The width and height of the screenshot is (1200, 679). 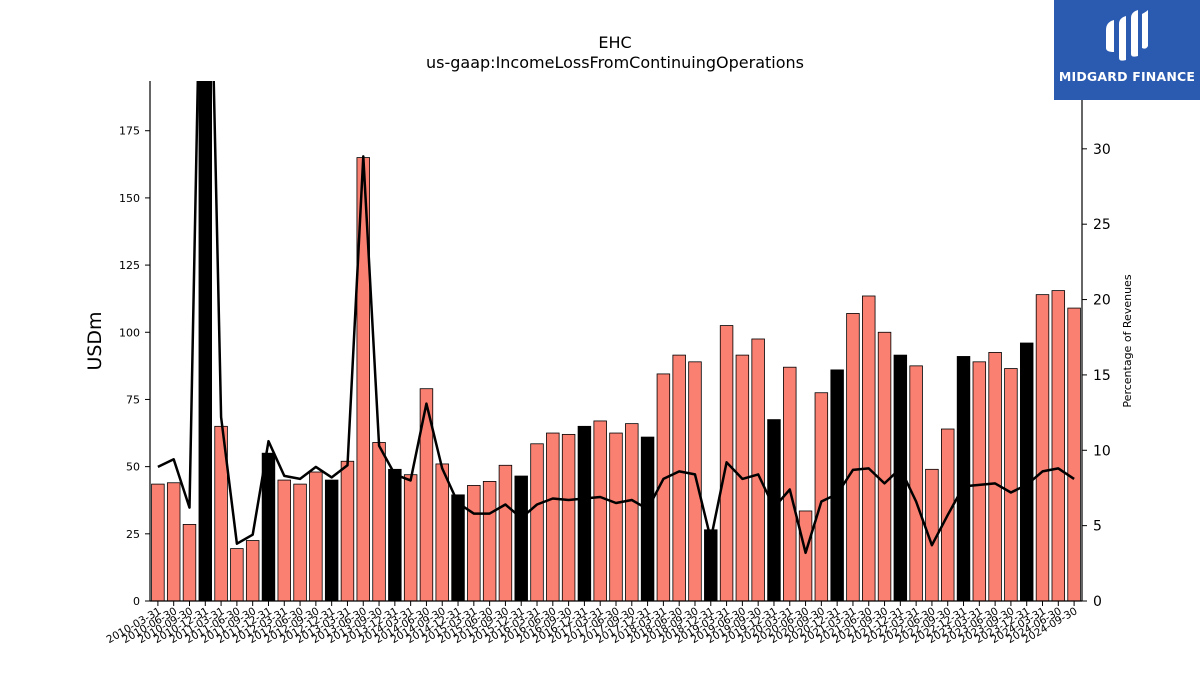 I want to click on y2-axis-label: Percentage of Revenues, so click(x=1127, y=340).